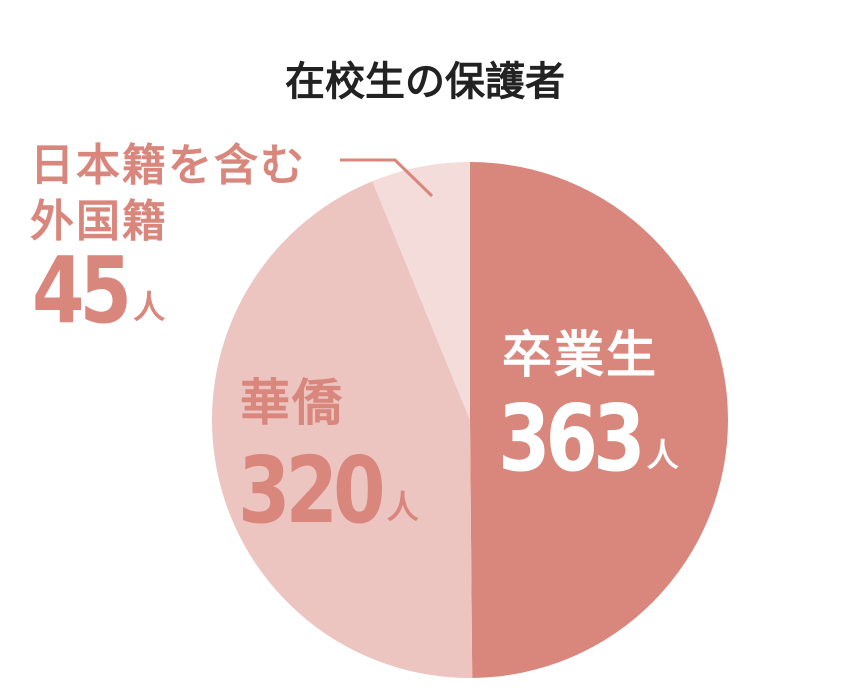 The width and height of the screenshot is (850, 700). I want to click on category-label: 日本籍を含む外国籍, so click(168, 193).